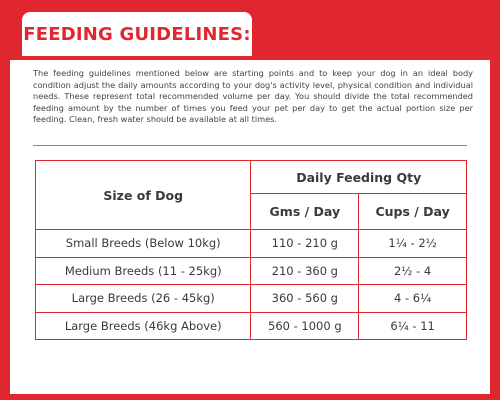 The image size is (500, 400). Describe the element at coordinates (305, 325) in the screenshot. I see `gms-cell: 560 - 1000 g` at that location.